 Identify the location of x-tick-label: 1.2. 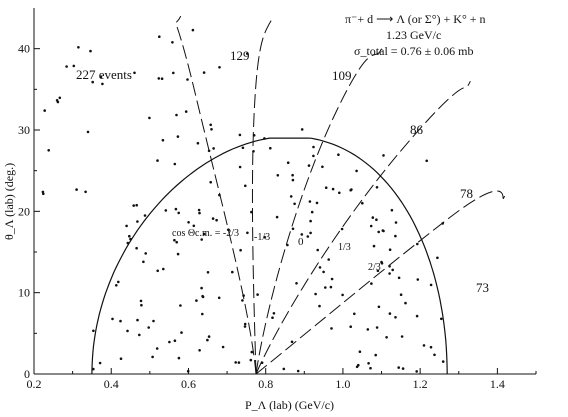
(420, 384).